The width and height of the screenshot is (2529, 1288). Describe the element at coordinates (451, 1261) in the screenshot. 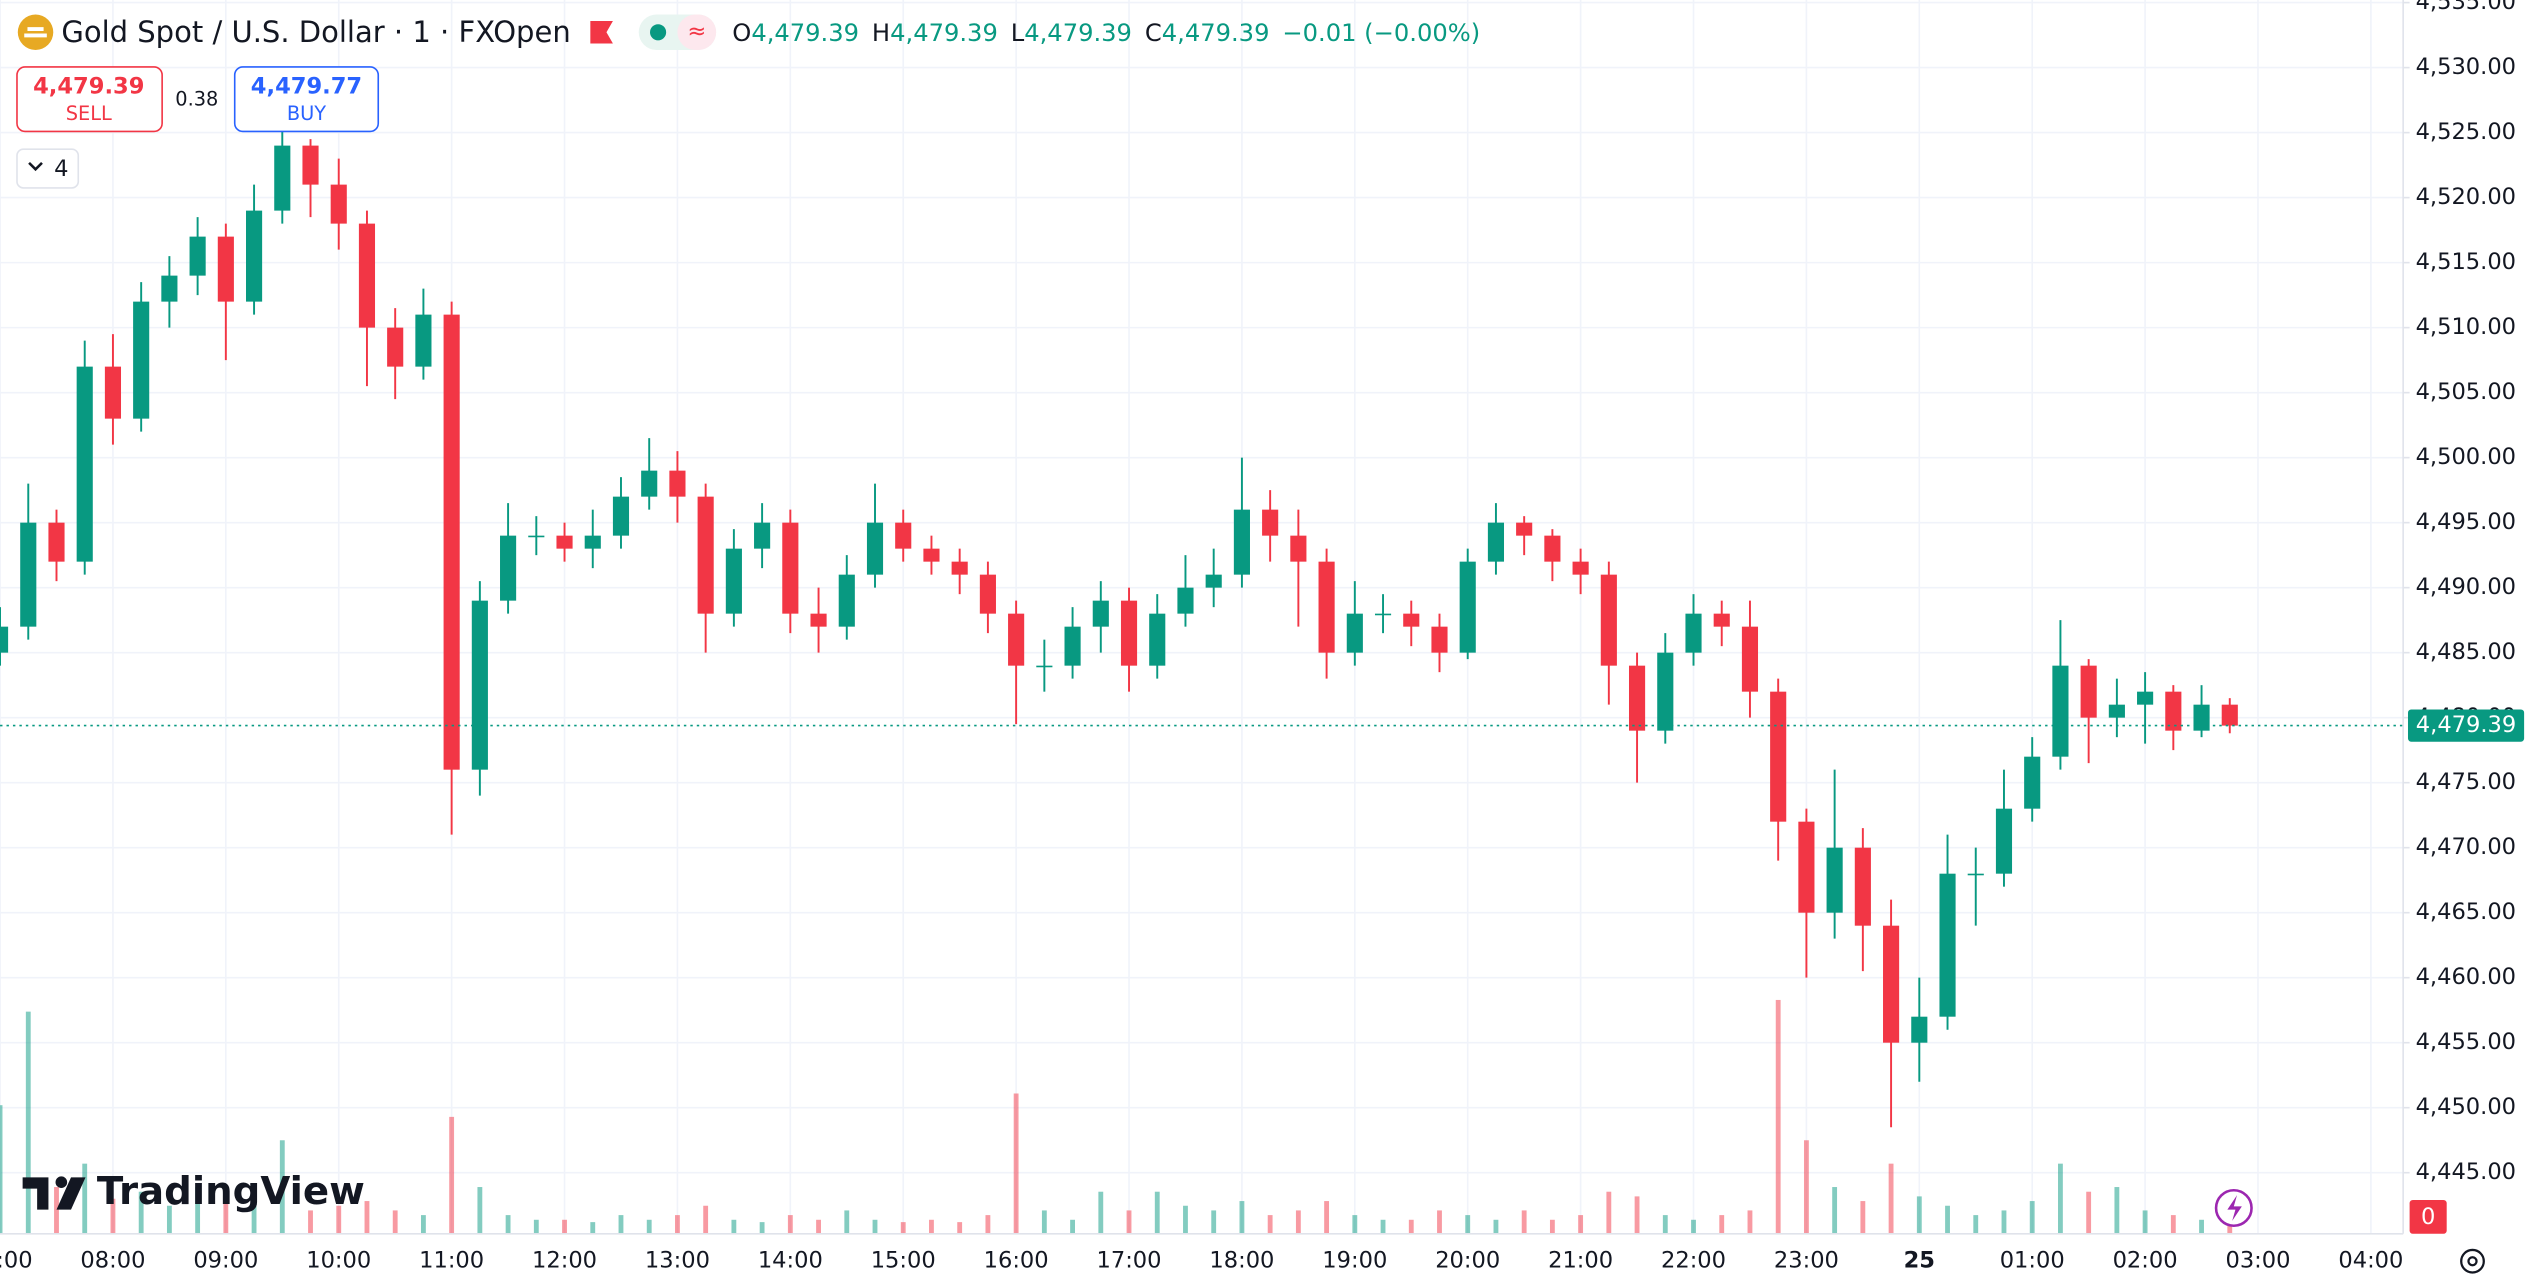

I see `x-tick-label: 11:00` at that location.